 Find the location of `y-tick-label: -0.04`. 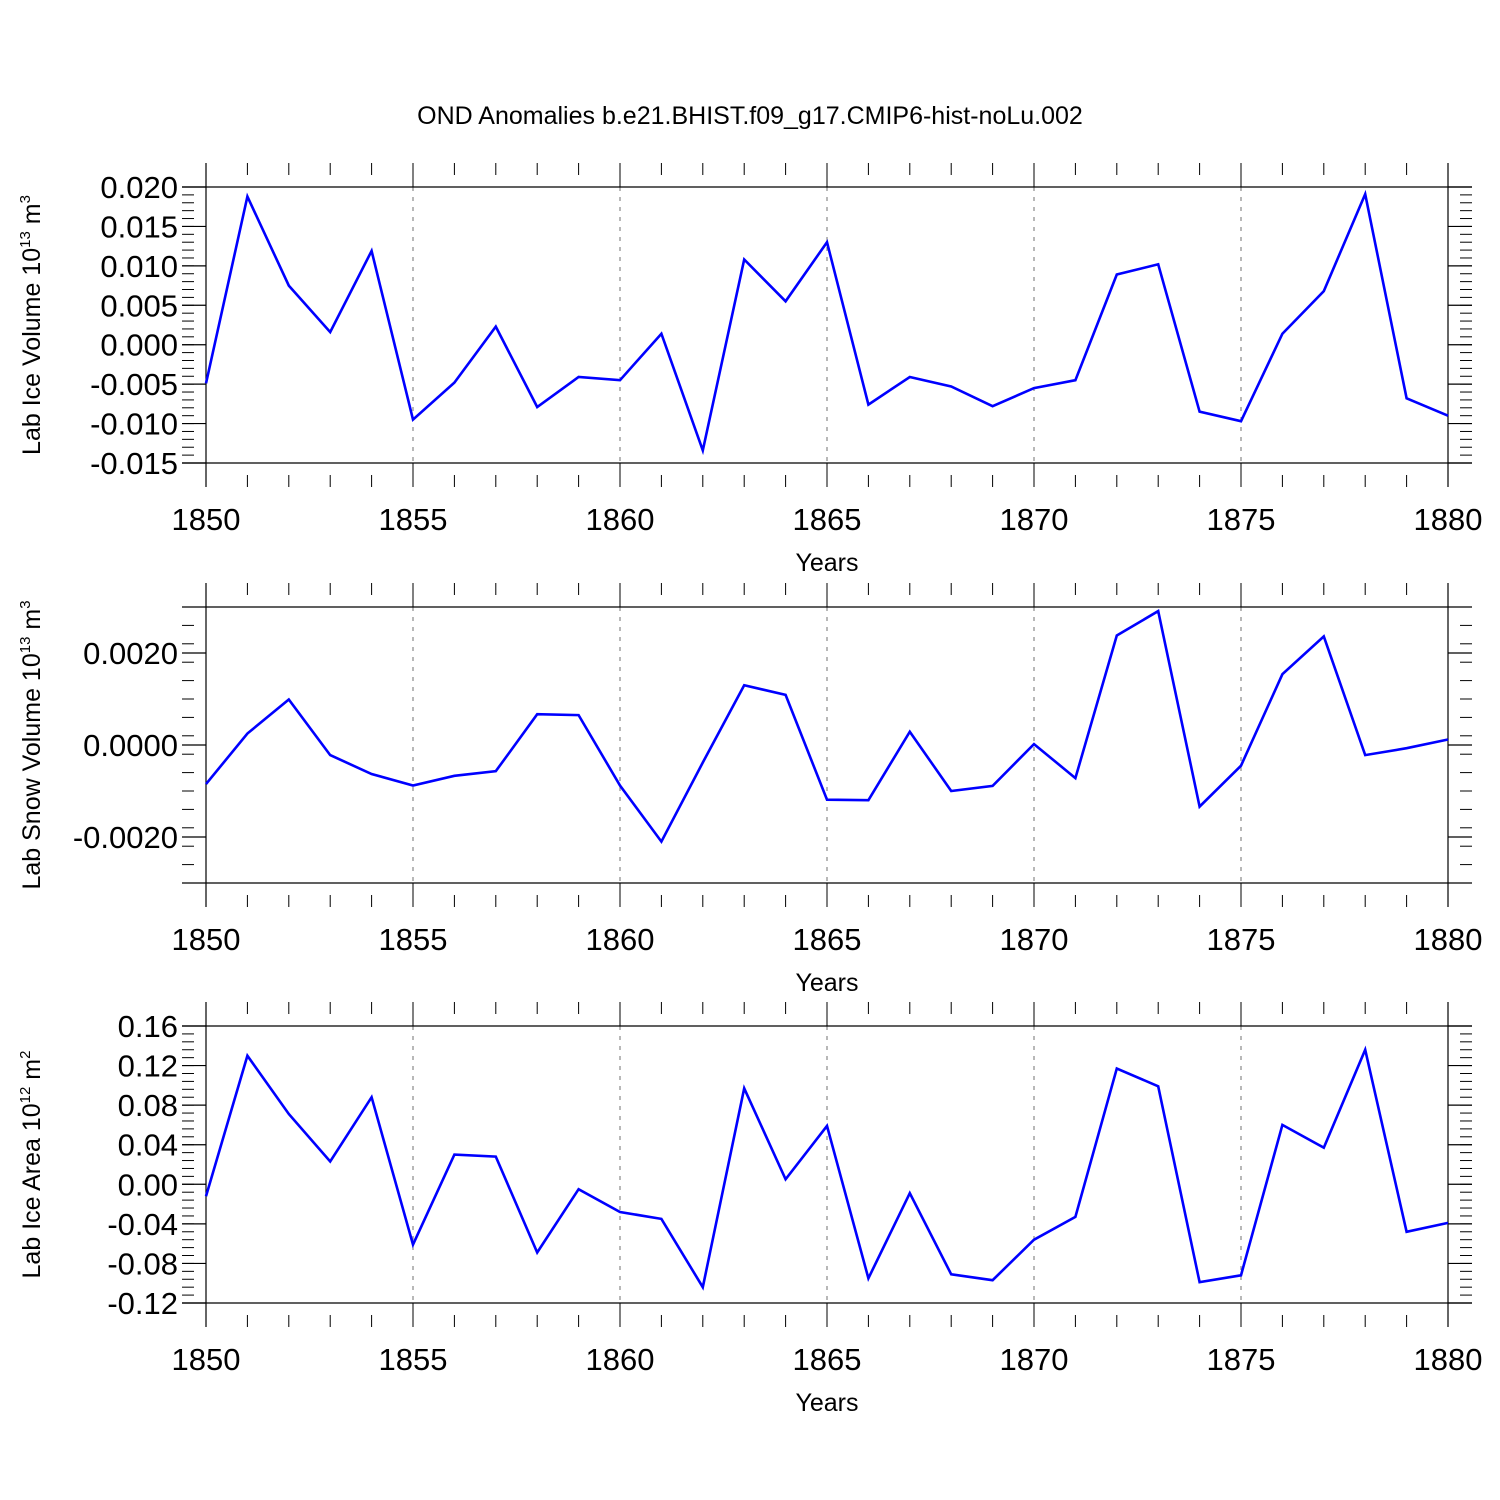

y-tick-label: -0.04 is located at coordinates (142, 1224).